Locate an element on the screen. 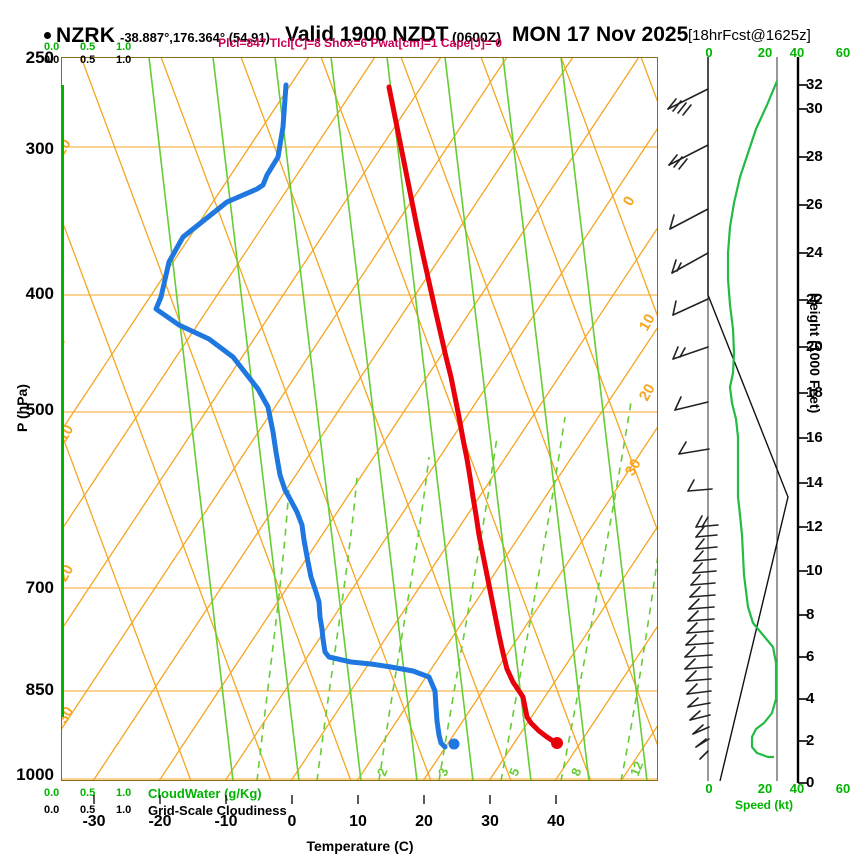 The height and width of the screenshot is (860, 850). svg-text: 5 is located at coordinates (514, 772).